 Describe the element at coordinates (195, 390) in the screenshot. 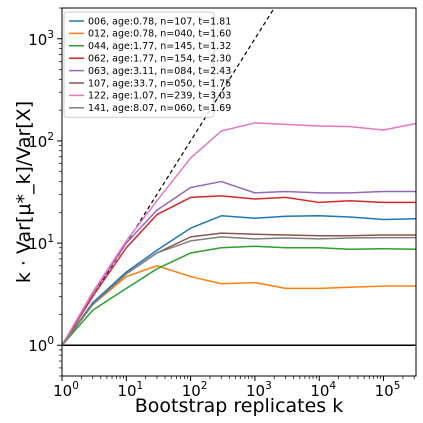

I see `x-tick-label: 10²` at that location.